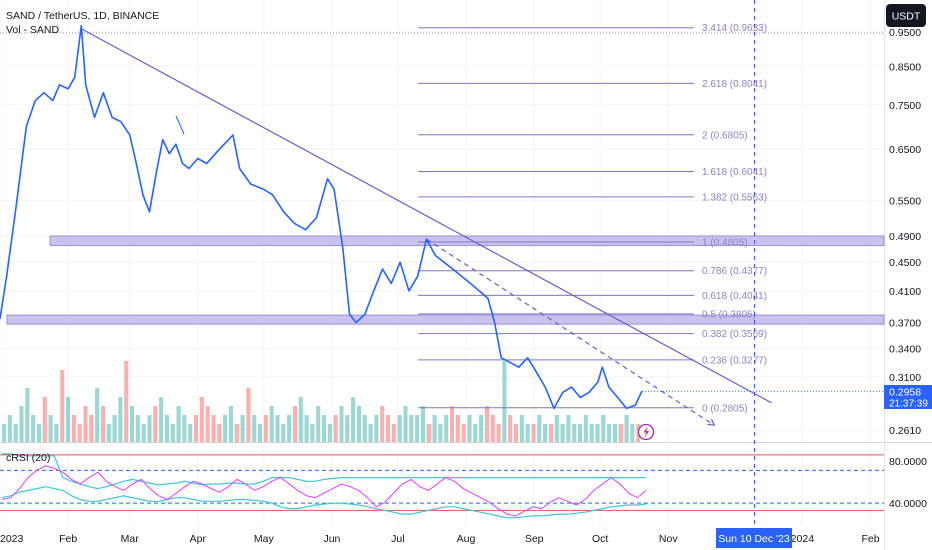 This screenshot has width=932, height=550. I want to click on time-marker-badge: Sun 10 Dec '23, so click(754, 538).